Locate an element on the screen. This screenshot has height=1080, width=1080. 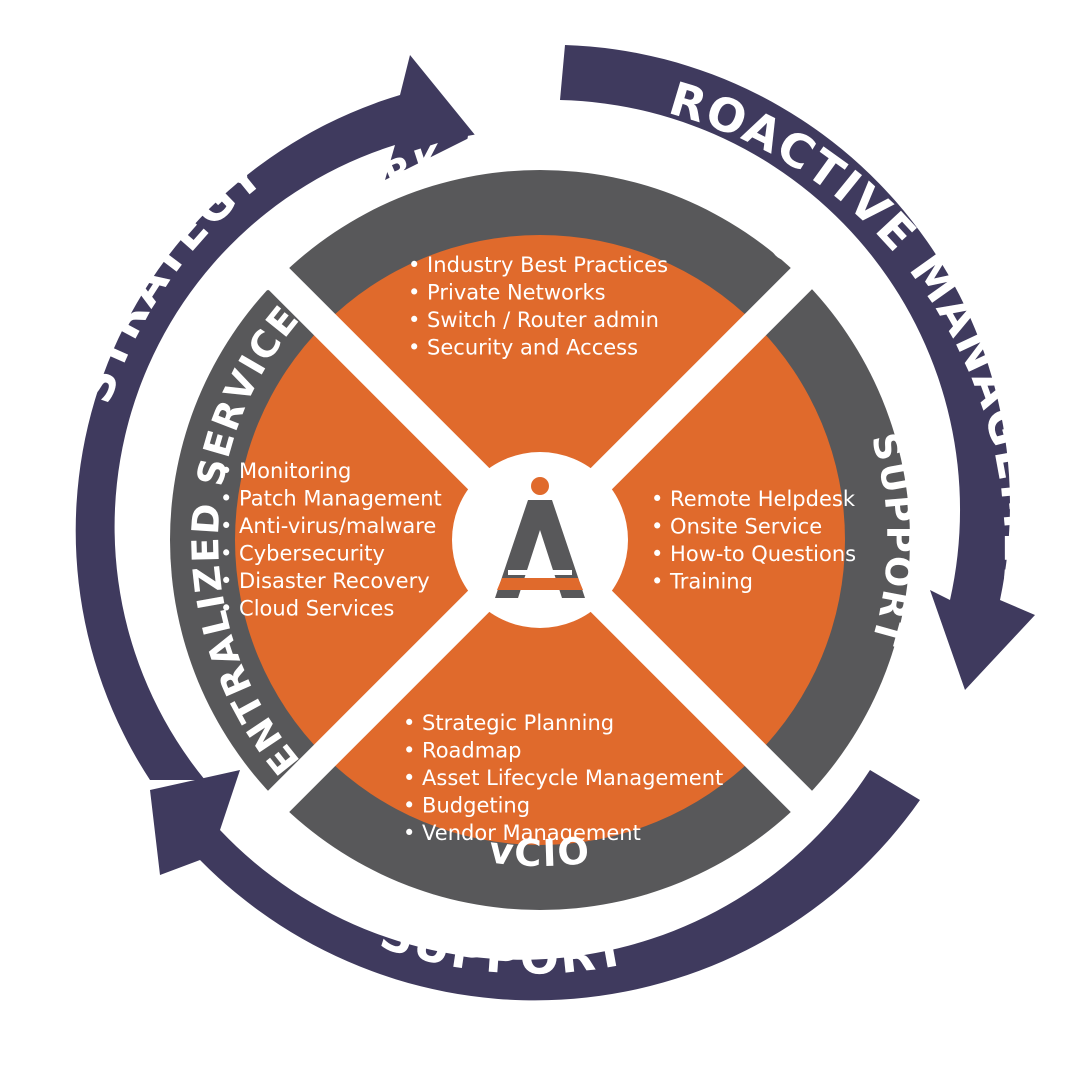
list-item: • Asset Lifecycle Management is located at coordinates (563, 778).